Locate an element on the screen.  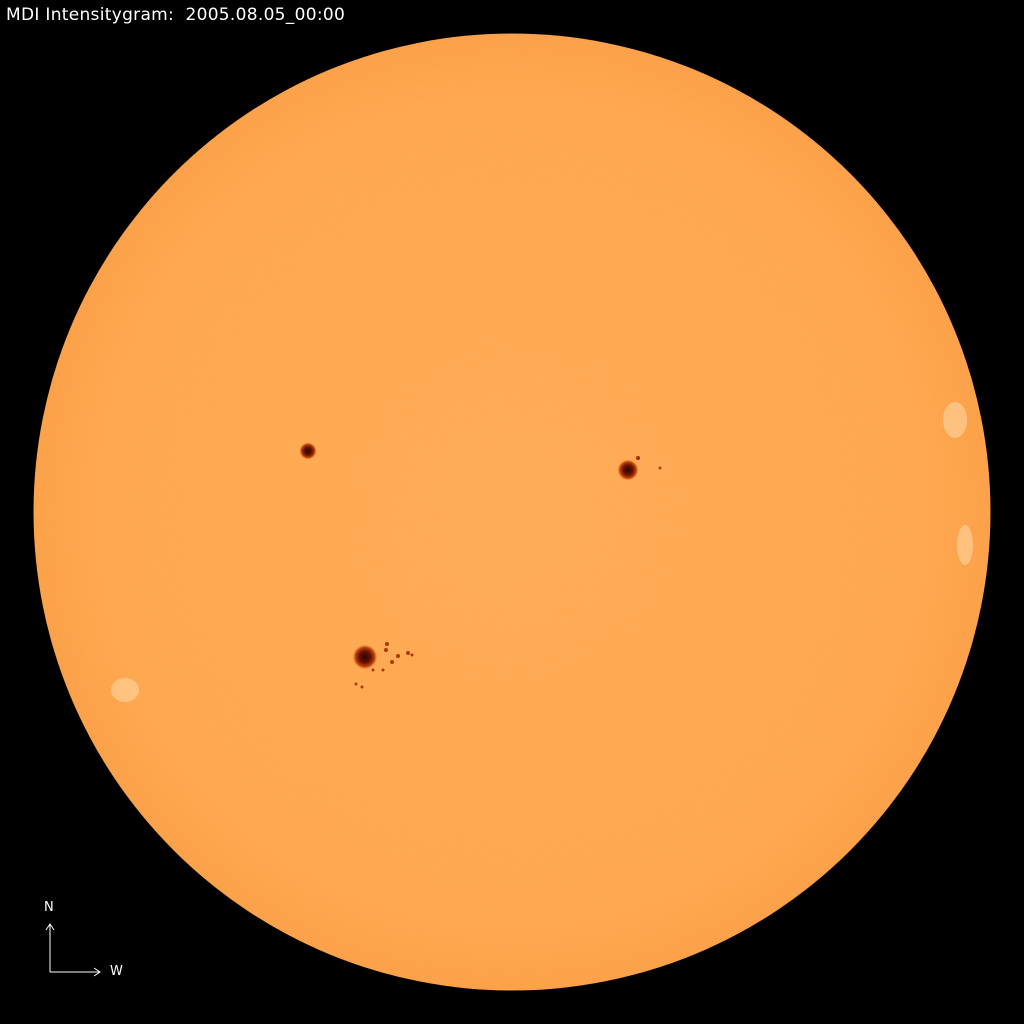
image-title: MDI Intensitygram: 2005.08.05_00:00 is located at coordinates (176, 15).